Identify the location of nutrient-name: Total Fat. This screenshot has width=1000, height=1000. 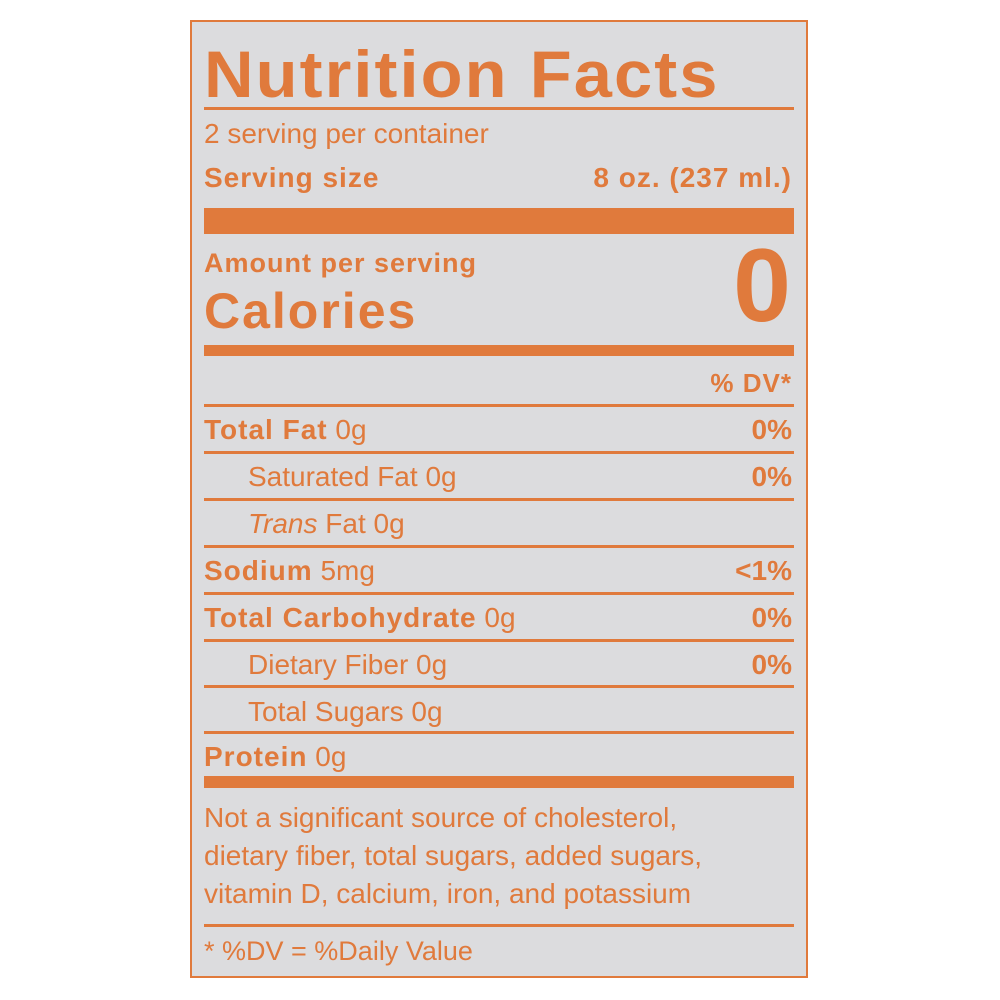
(266, 429).